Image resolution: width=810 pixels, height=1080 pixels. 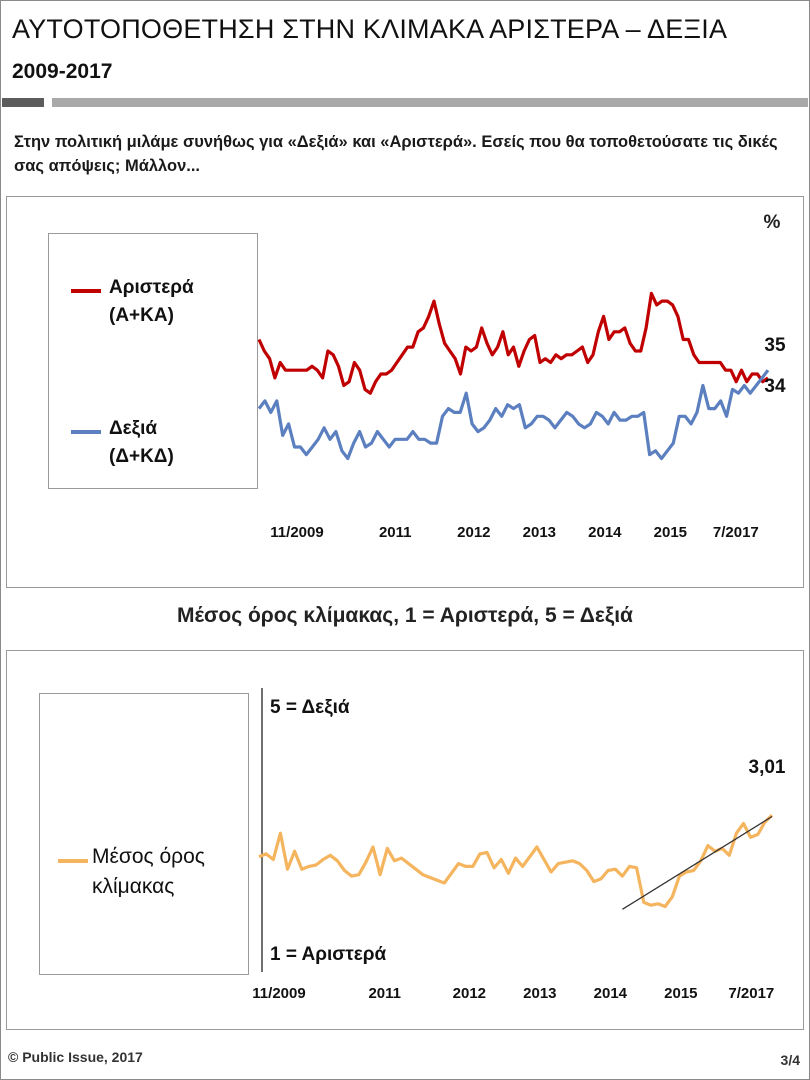 I want to click on legend-box: Αριστερά (Α+ΚΑ) Δεξιά (Δ+ΚΔ), so click(x=153, y=361).